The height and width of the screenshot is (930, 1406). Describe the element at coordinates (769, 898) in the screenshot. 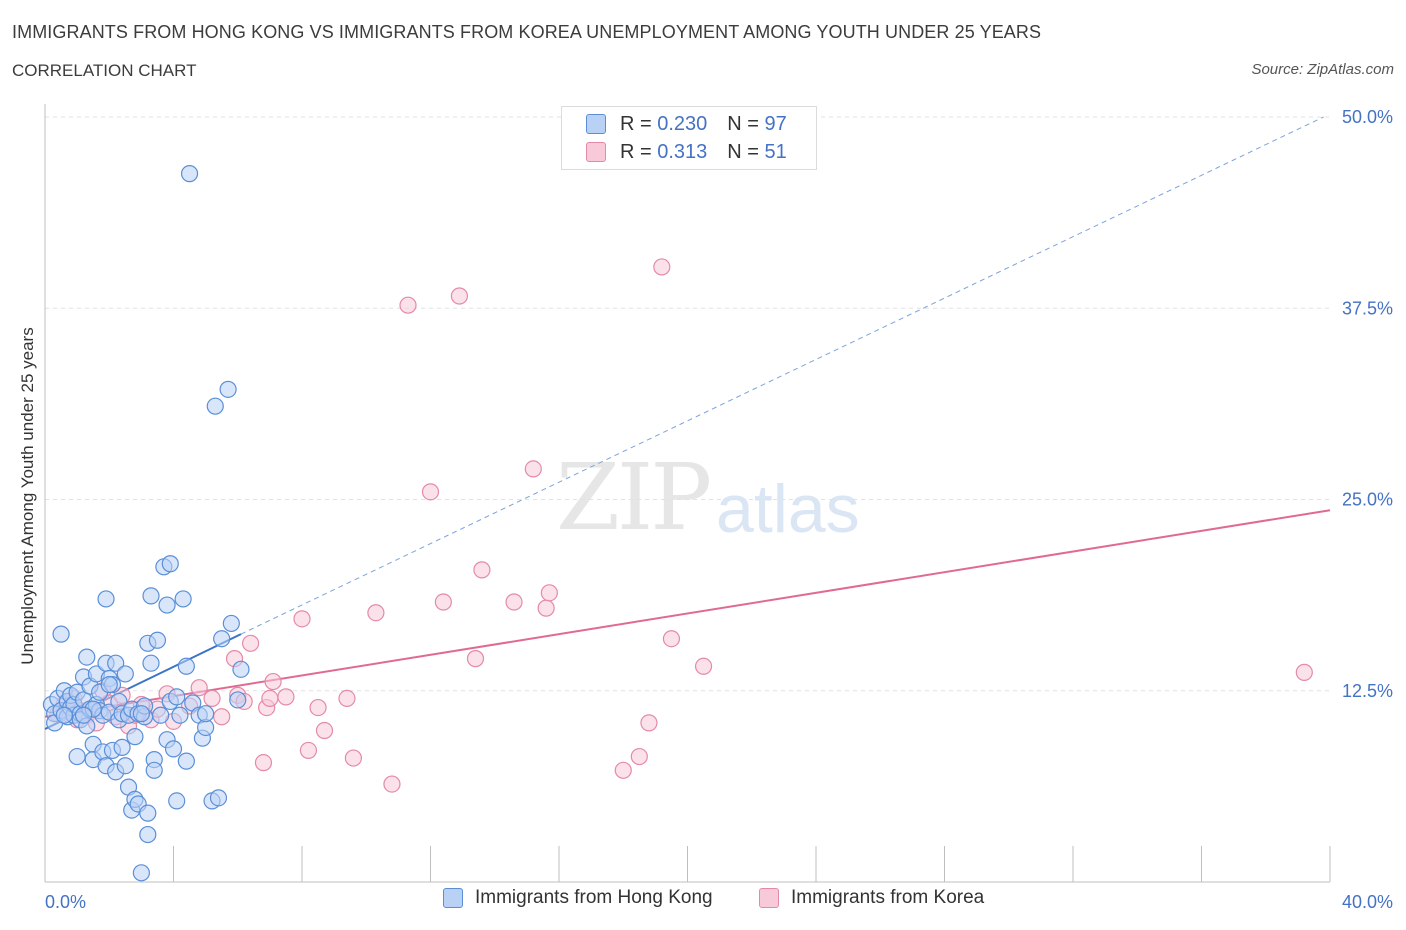

I see `series-swatch-korea` at that location.